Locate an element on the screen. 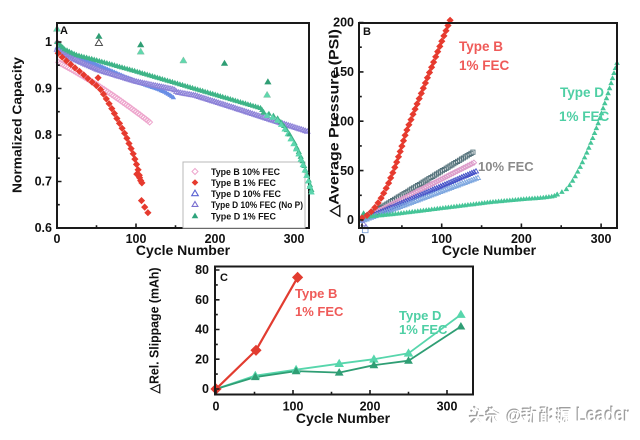 Image resolution: width=640 pixels, height=440 pixels. svg-text: 40 is located at coordinates (202, 330).